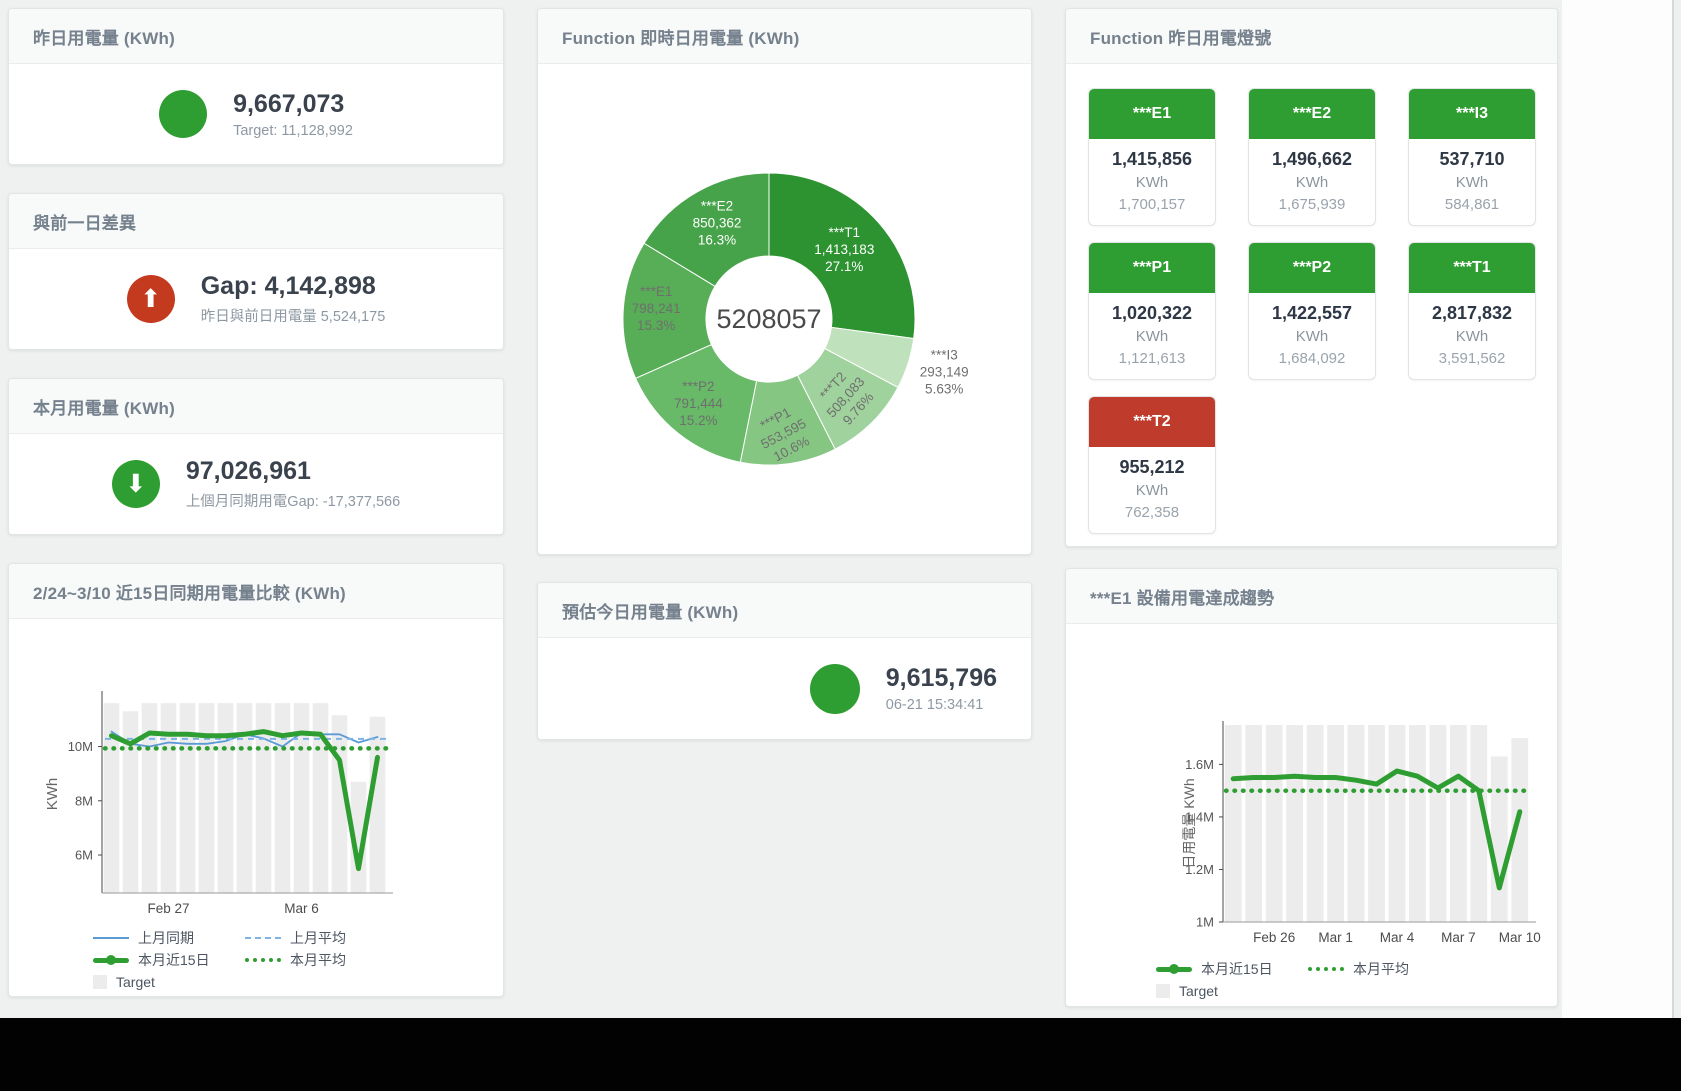  What do you see at coordinates (1199, 869) in the screenshot?
I see `y-axis-tick-label: 1.2M` at bounding box center [1199, 869].